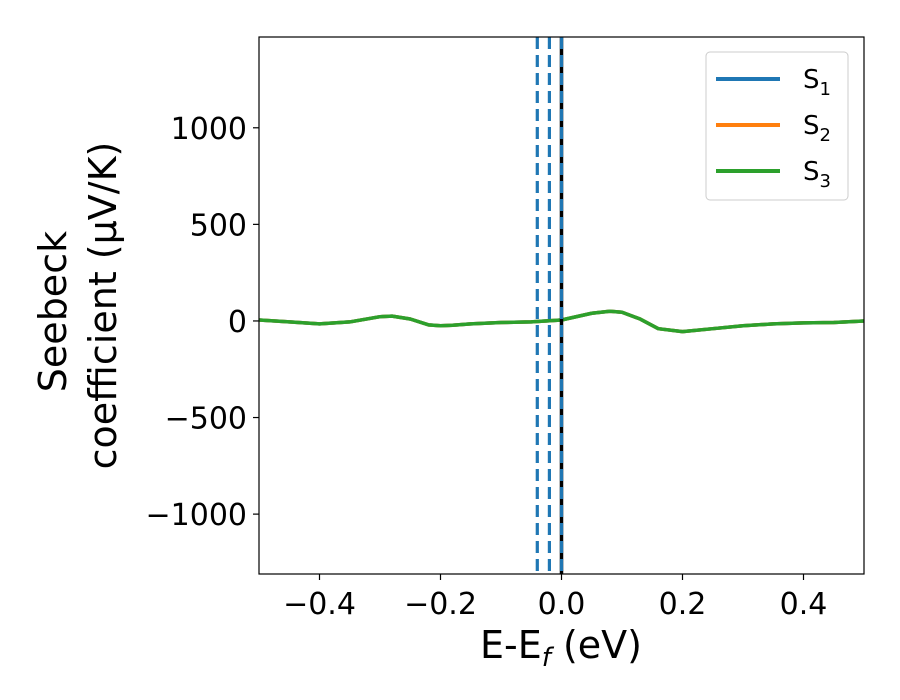 This screenshot has width=900, height=700. Describe the element at coordinates (804, 604) in the screenshot. I see `x-tick-label: 0.4` at that location.